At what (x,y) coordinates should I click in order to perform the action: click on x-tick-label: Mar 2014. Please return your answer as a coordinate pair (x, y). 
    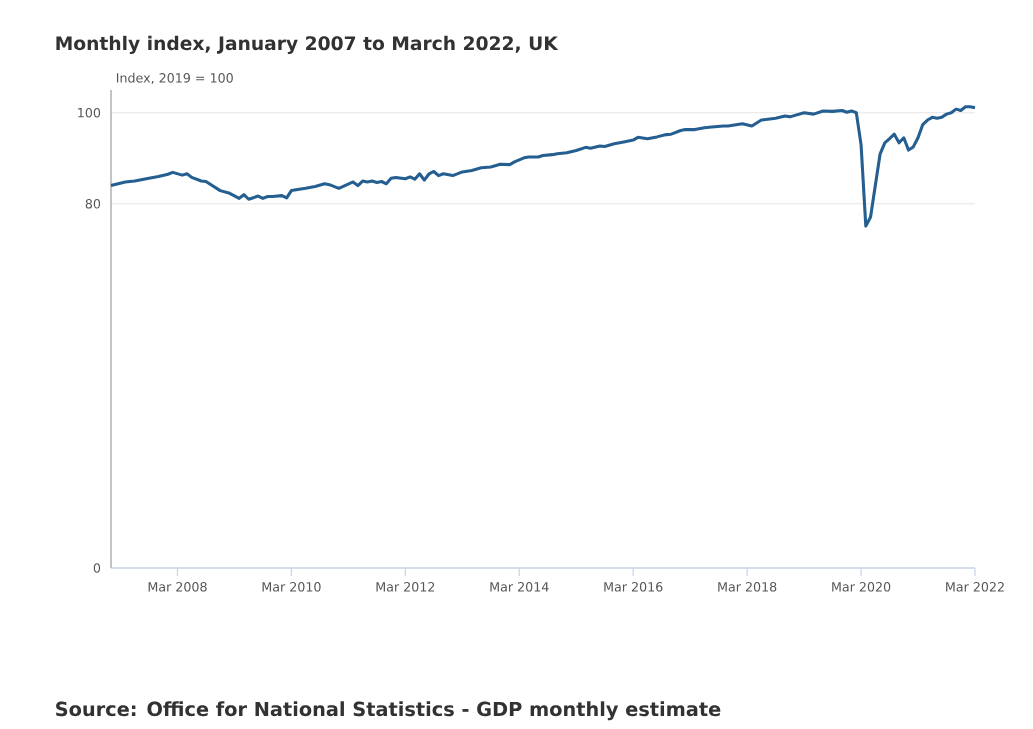
    Looking at the image, I should click on (519, 587).